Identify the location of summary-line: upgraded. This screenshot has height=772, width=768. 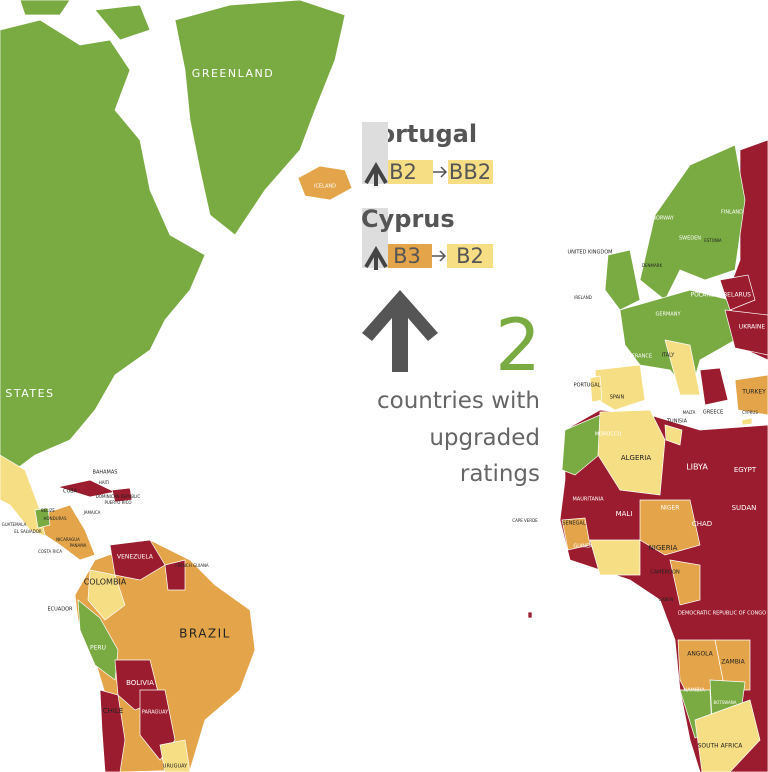
(484, 438).